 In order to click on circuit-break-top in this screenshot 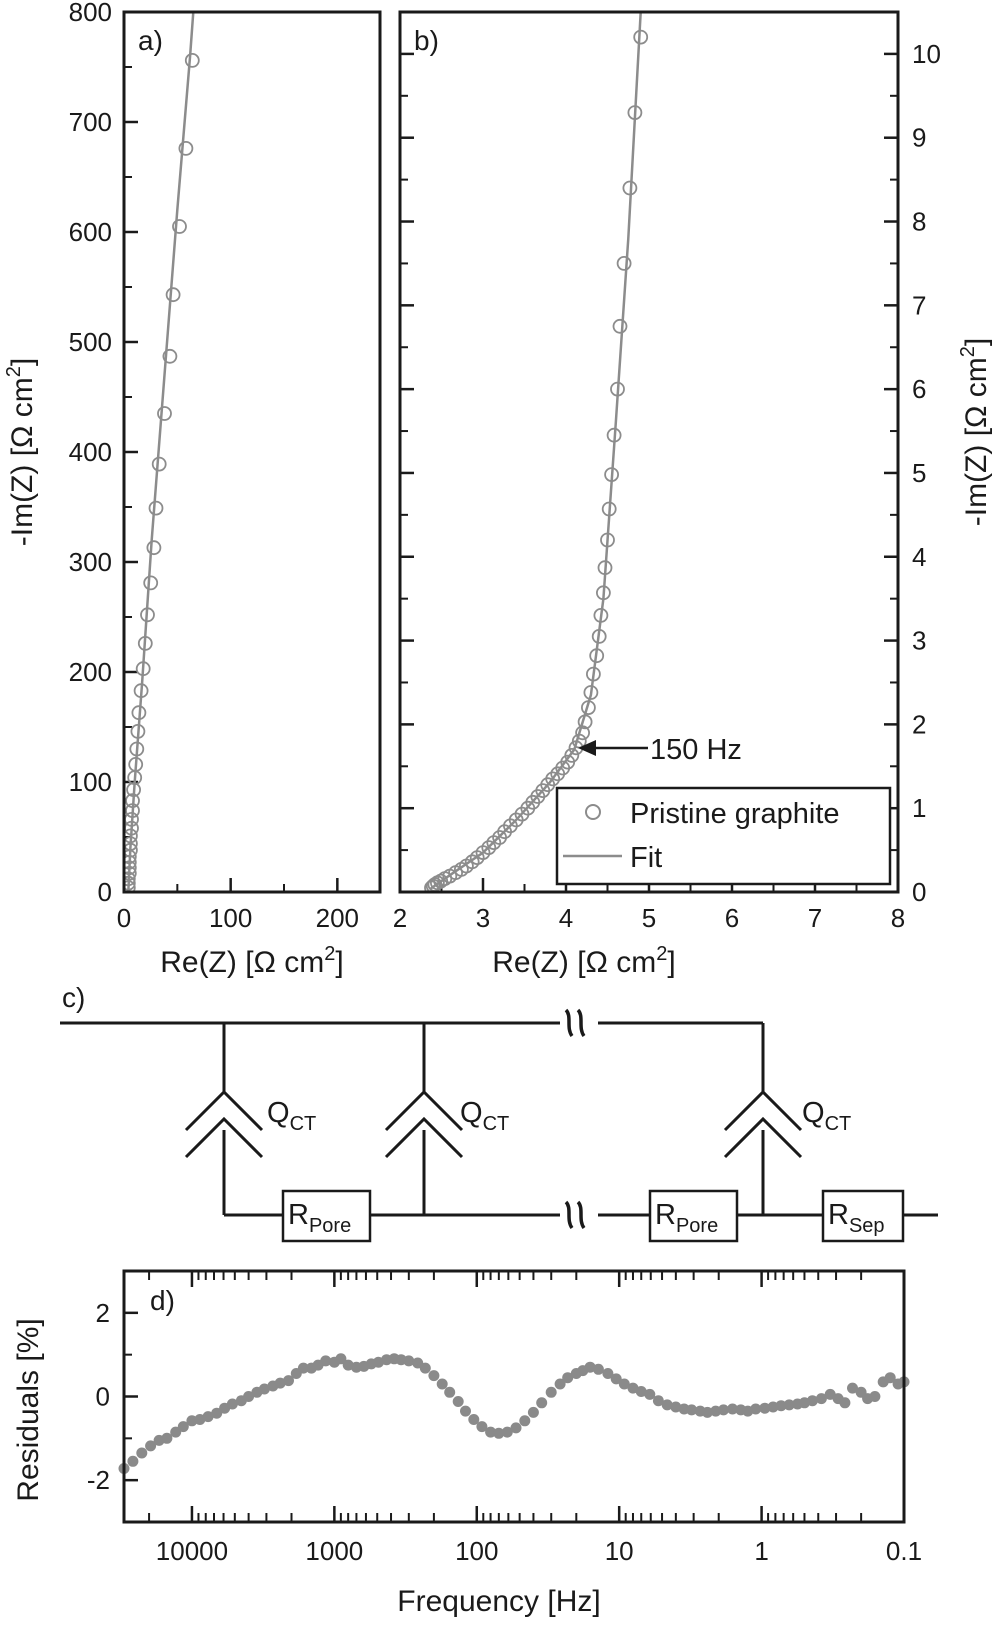, I will do `click(575, 1023)`.